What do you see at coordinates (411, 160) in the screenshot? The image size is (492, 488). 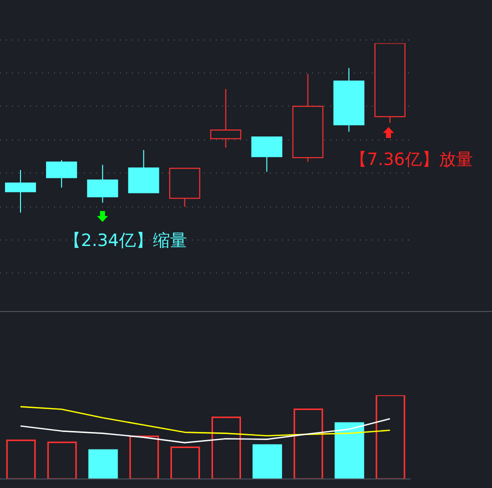 I see `annotation: 【7.36亿】放量` at bounding box center [411, 160].